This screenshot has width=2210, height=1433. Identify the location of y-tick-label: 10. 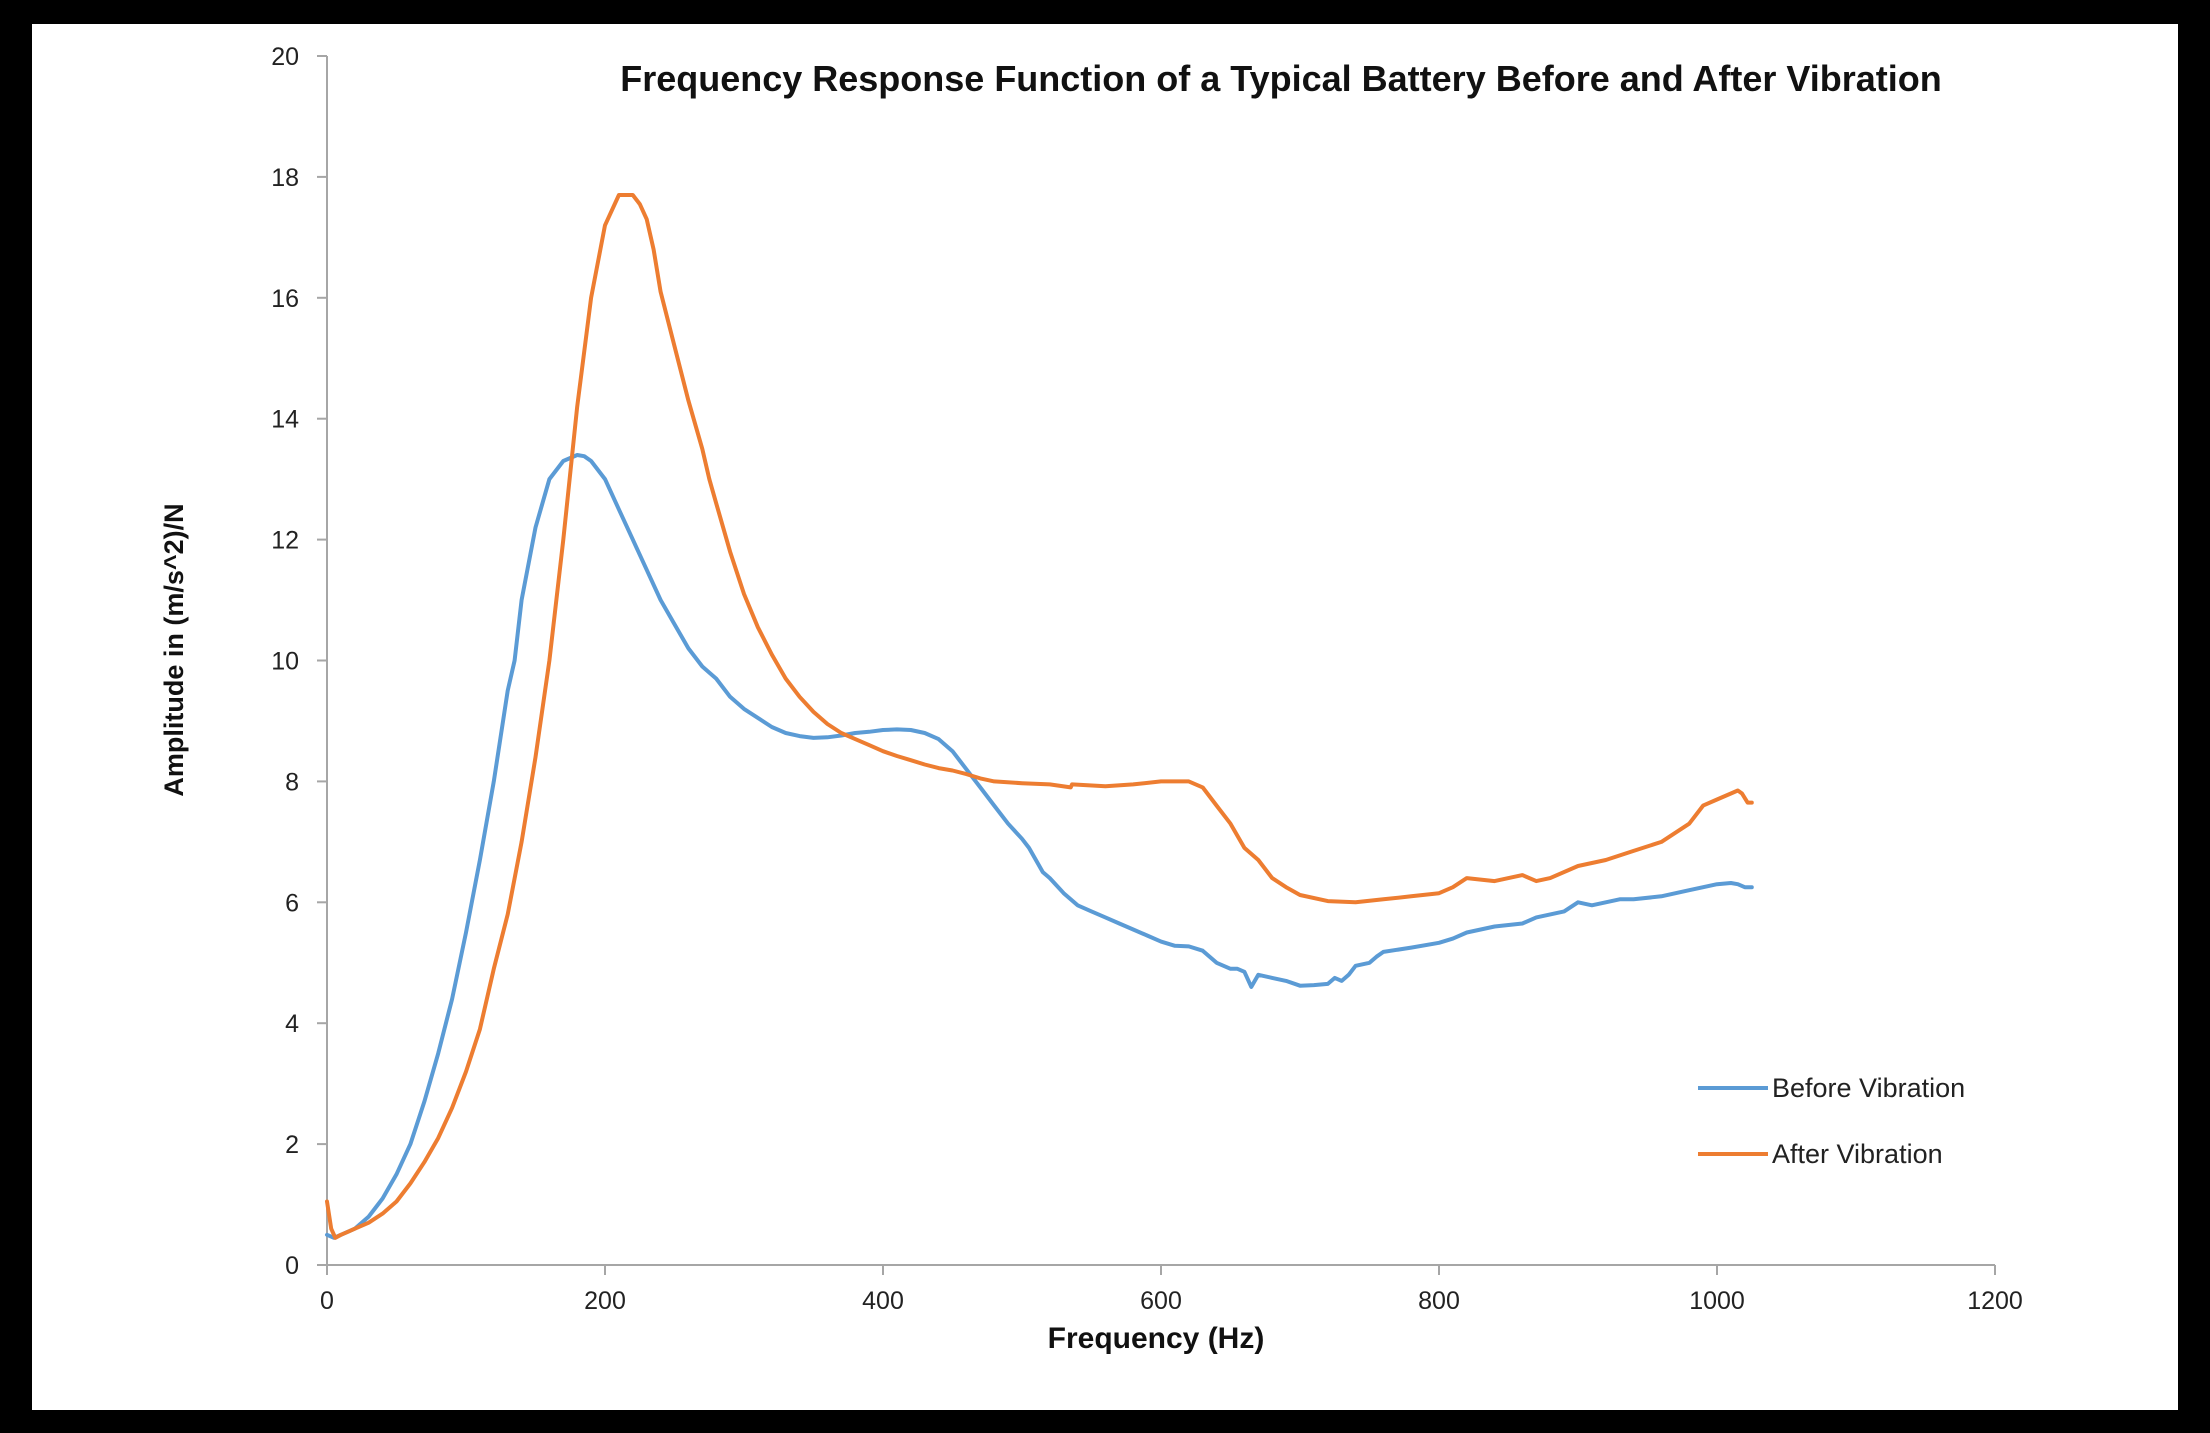
(285, 662).